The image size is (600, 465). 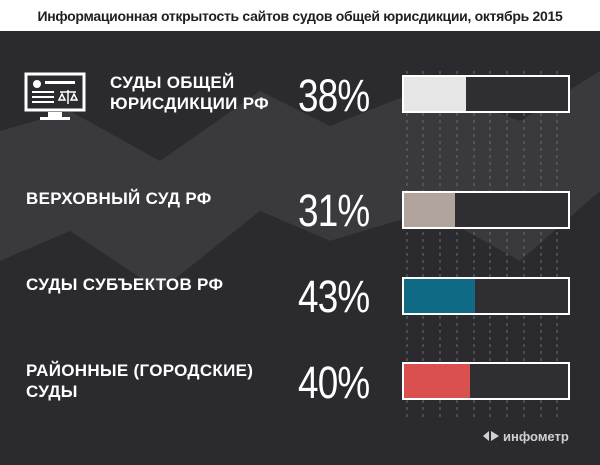 I want to click on infometr-logo-icon, so click(x=491, y=436).